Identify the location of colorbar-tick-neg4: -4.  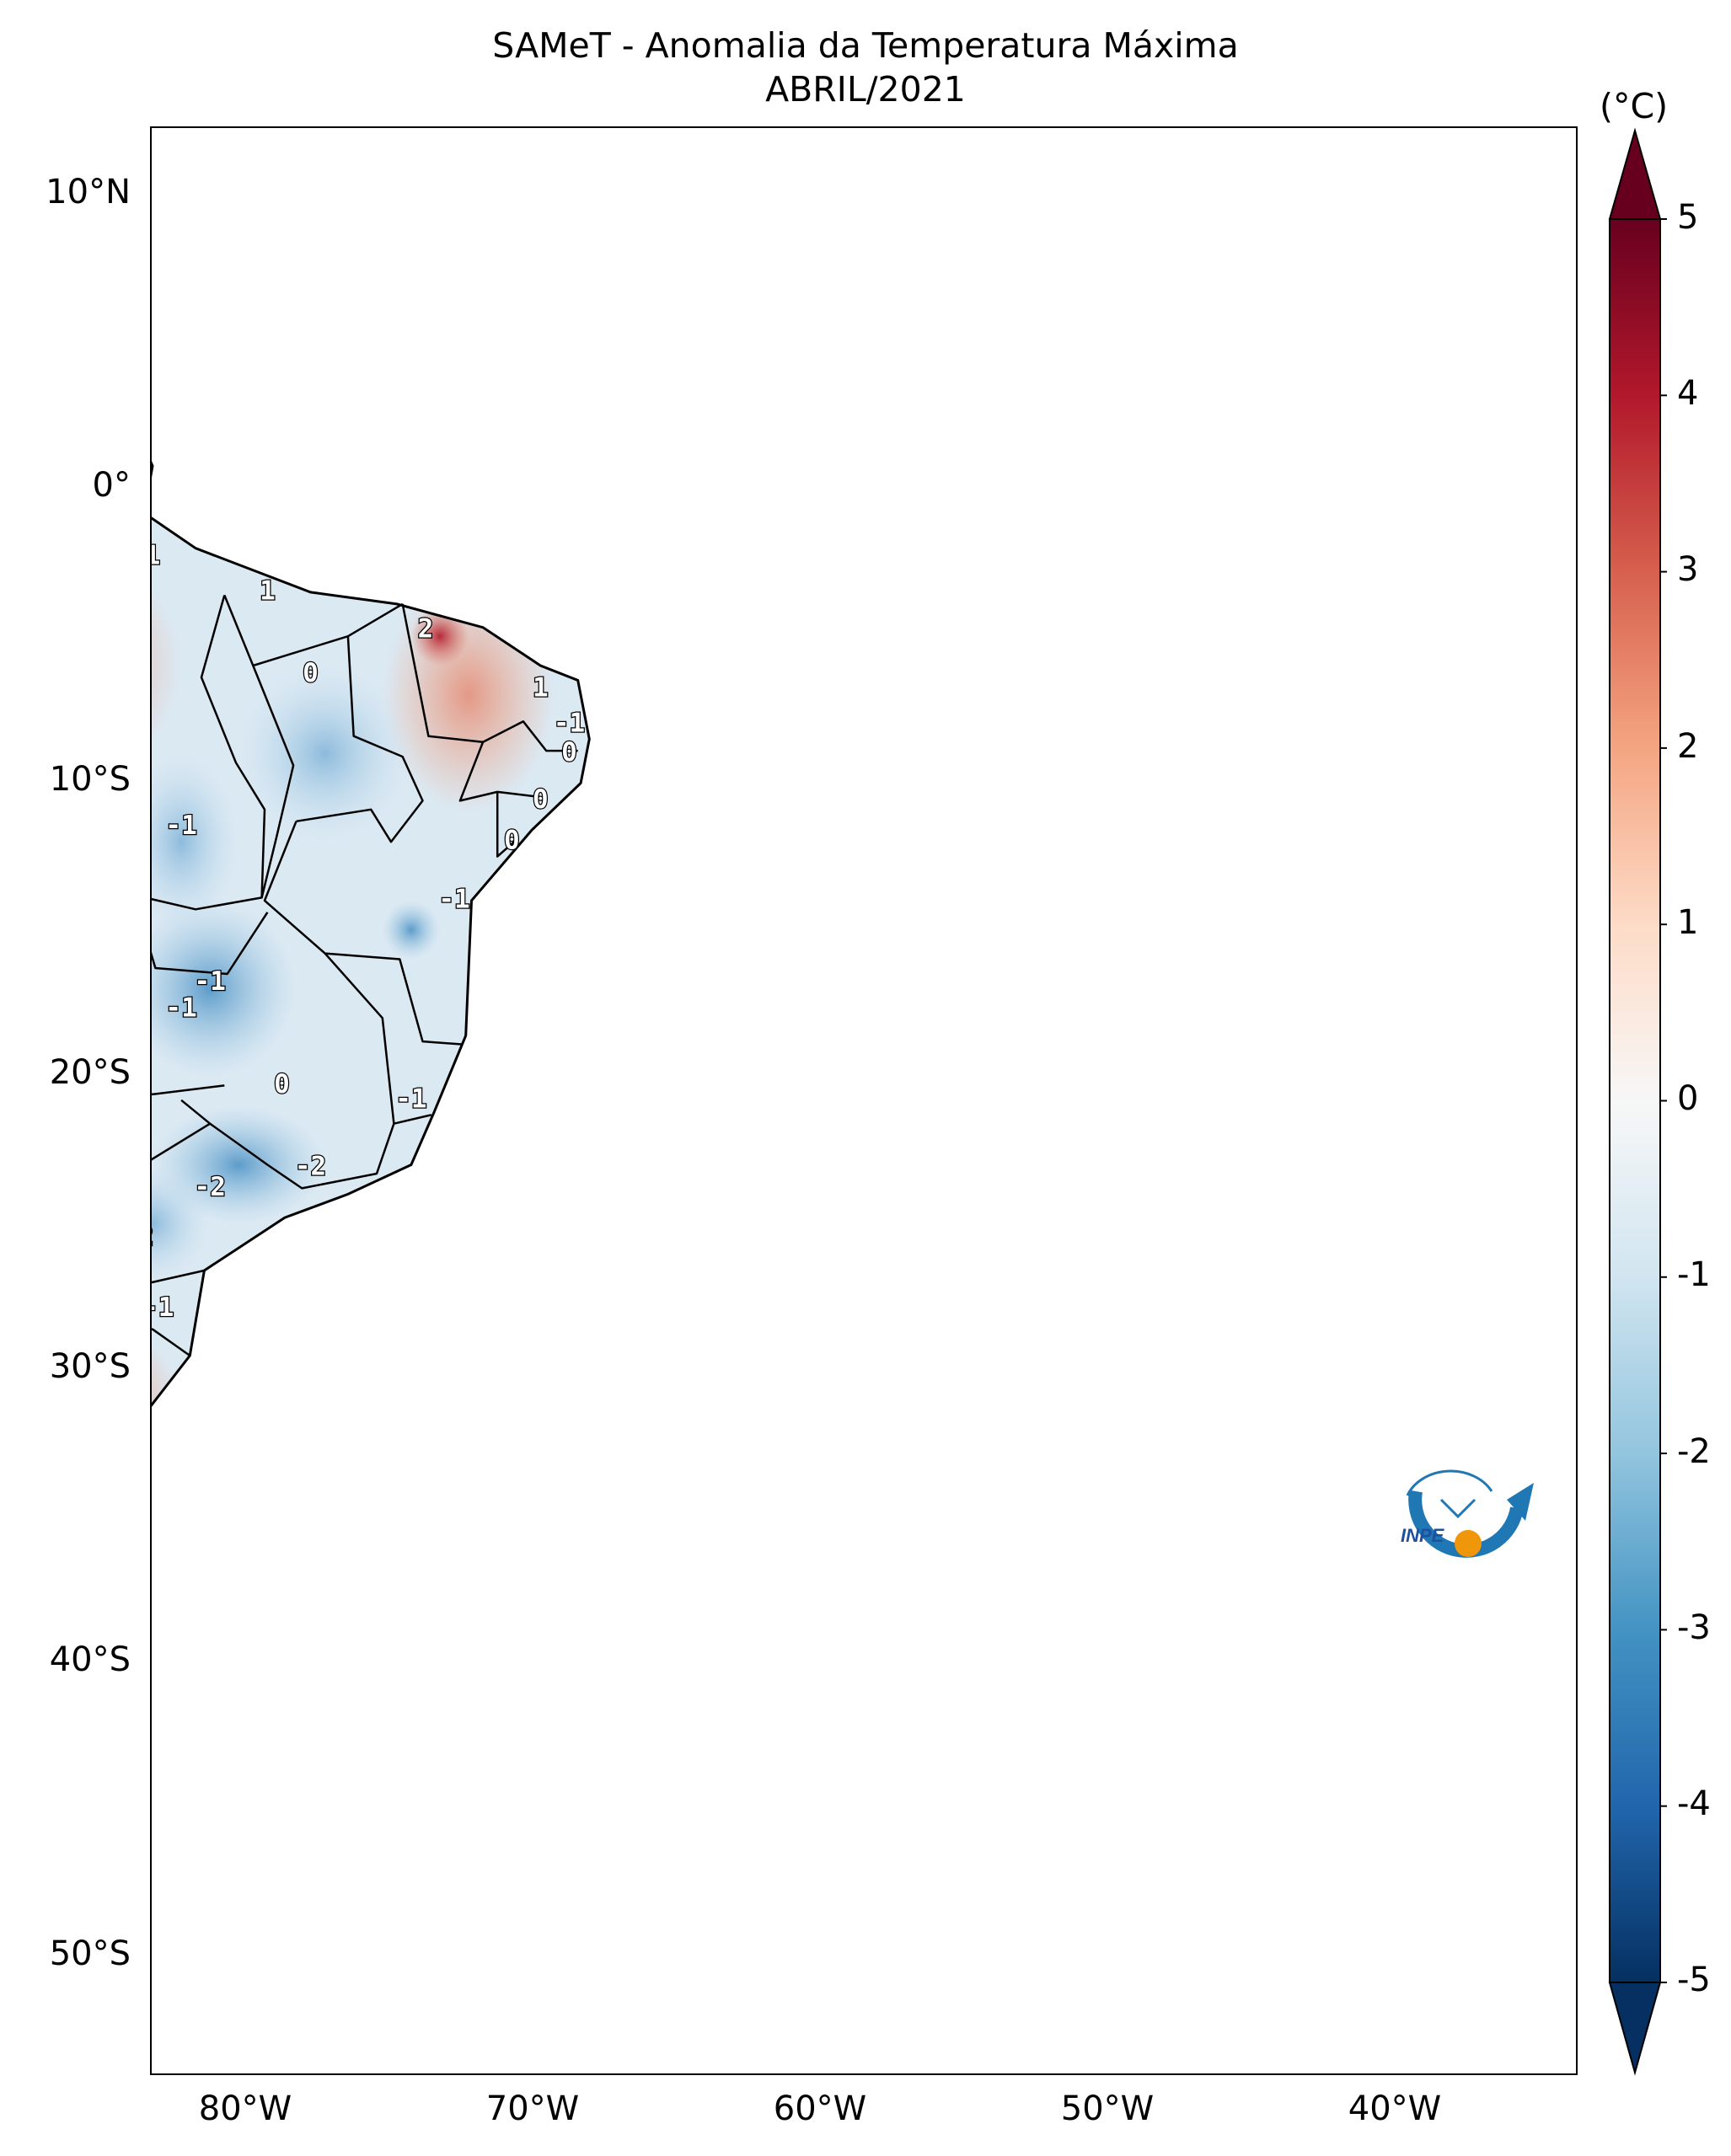
(1694, 1803).